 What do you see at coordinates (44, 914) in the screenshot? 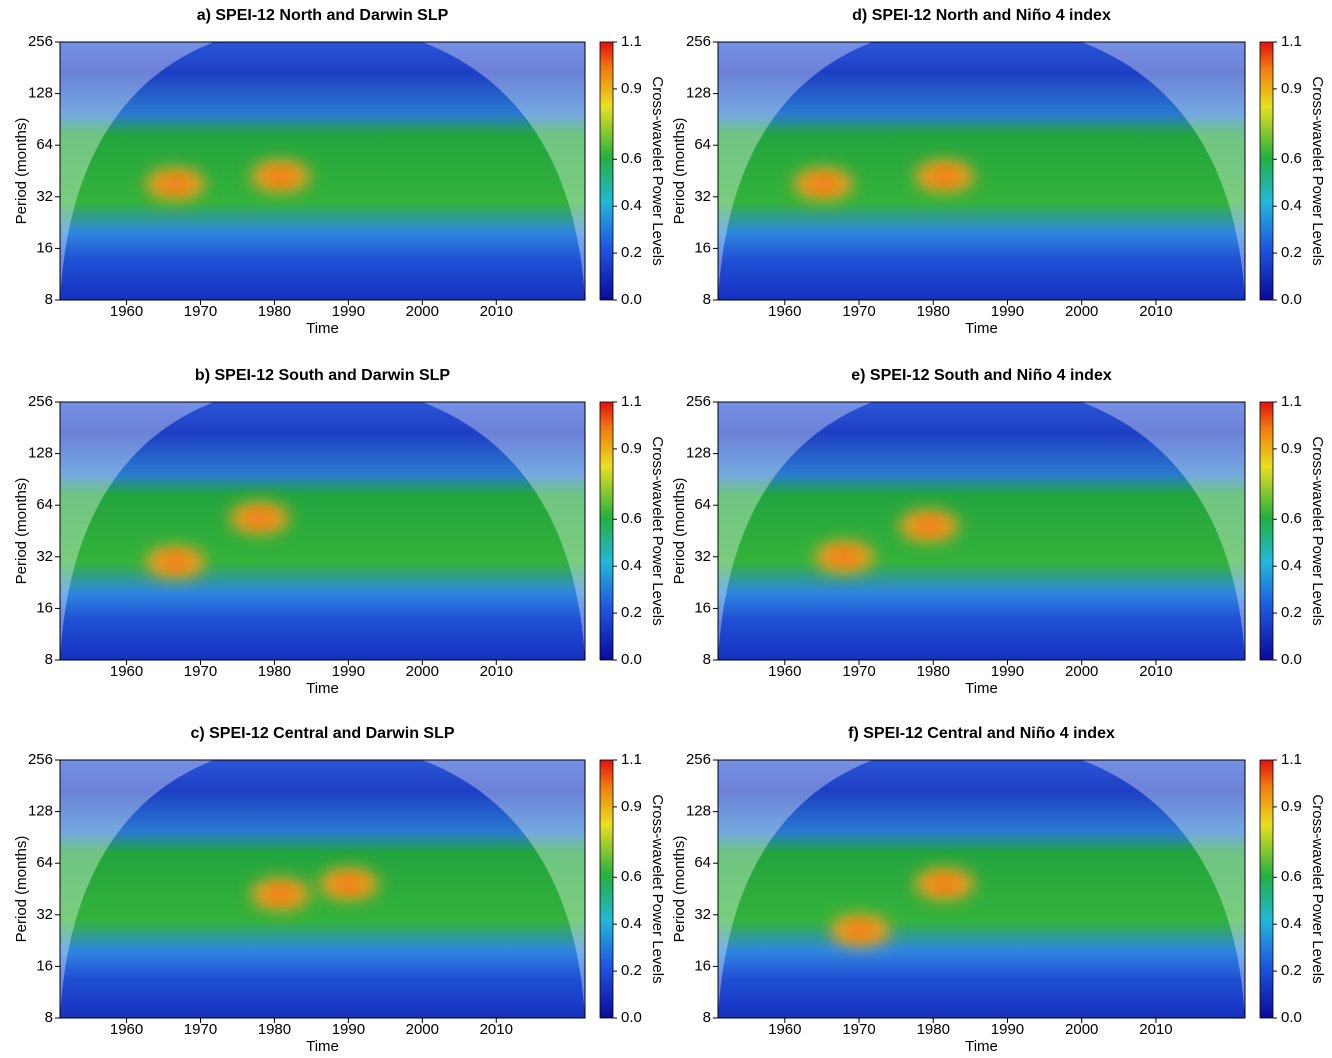
I see `y-tick-label: 32` at bounding box center [44, 914].